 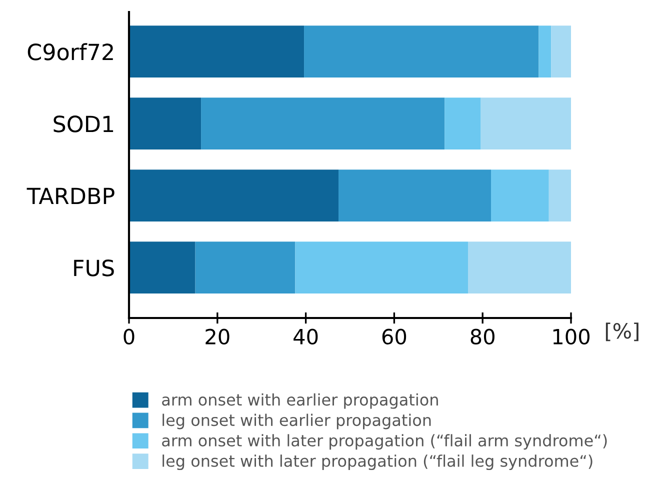 What do you see at coordinates (306, 336) in the screenshot?
I see `x-tick-label: 40` at bounding box center [306, 336].